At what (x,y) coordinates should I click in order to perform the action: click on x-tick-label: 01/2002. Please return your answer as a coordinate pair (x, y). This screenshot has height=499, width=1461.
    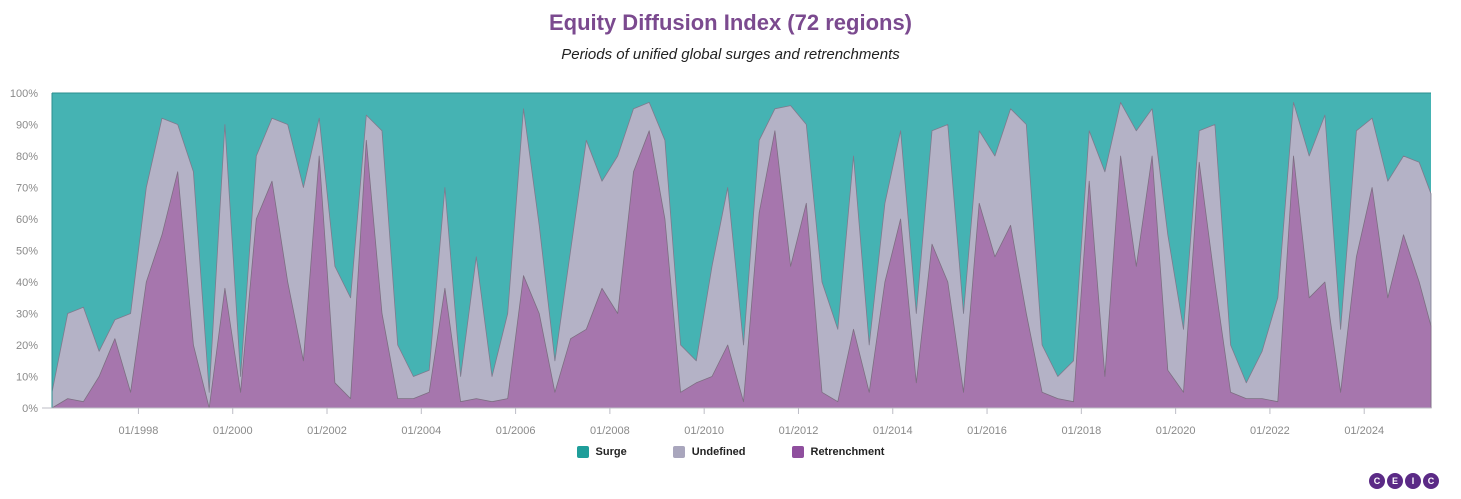
    Looking at the image, I should click on (327, 431).